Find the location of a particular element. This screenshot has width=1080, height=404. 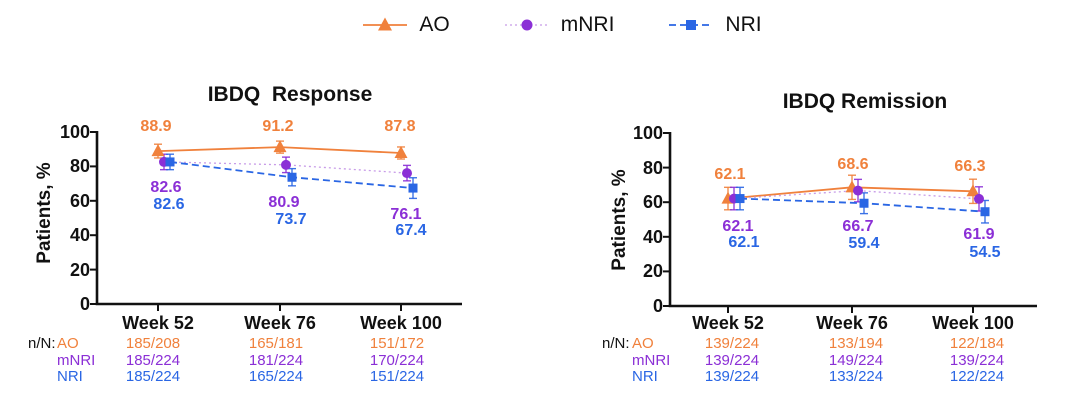

nn-cell: 165/224 is located at coordinates (276, 376).